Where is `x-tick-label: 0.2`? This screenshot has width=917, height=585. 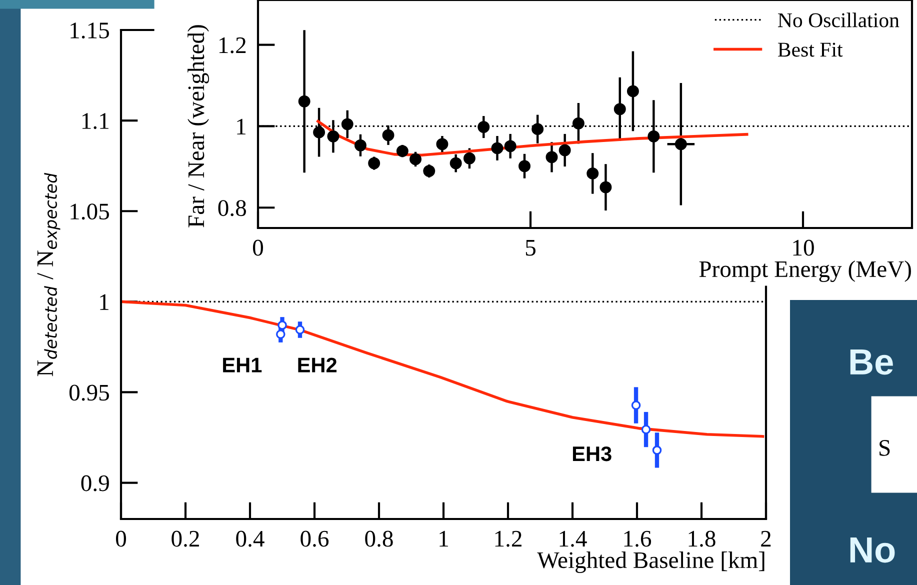 x-tick-label: 0.2 is located at coordinates (185, 538).